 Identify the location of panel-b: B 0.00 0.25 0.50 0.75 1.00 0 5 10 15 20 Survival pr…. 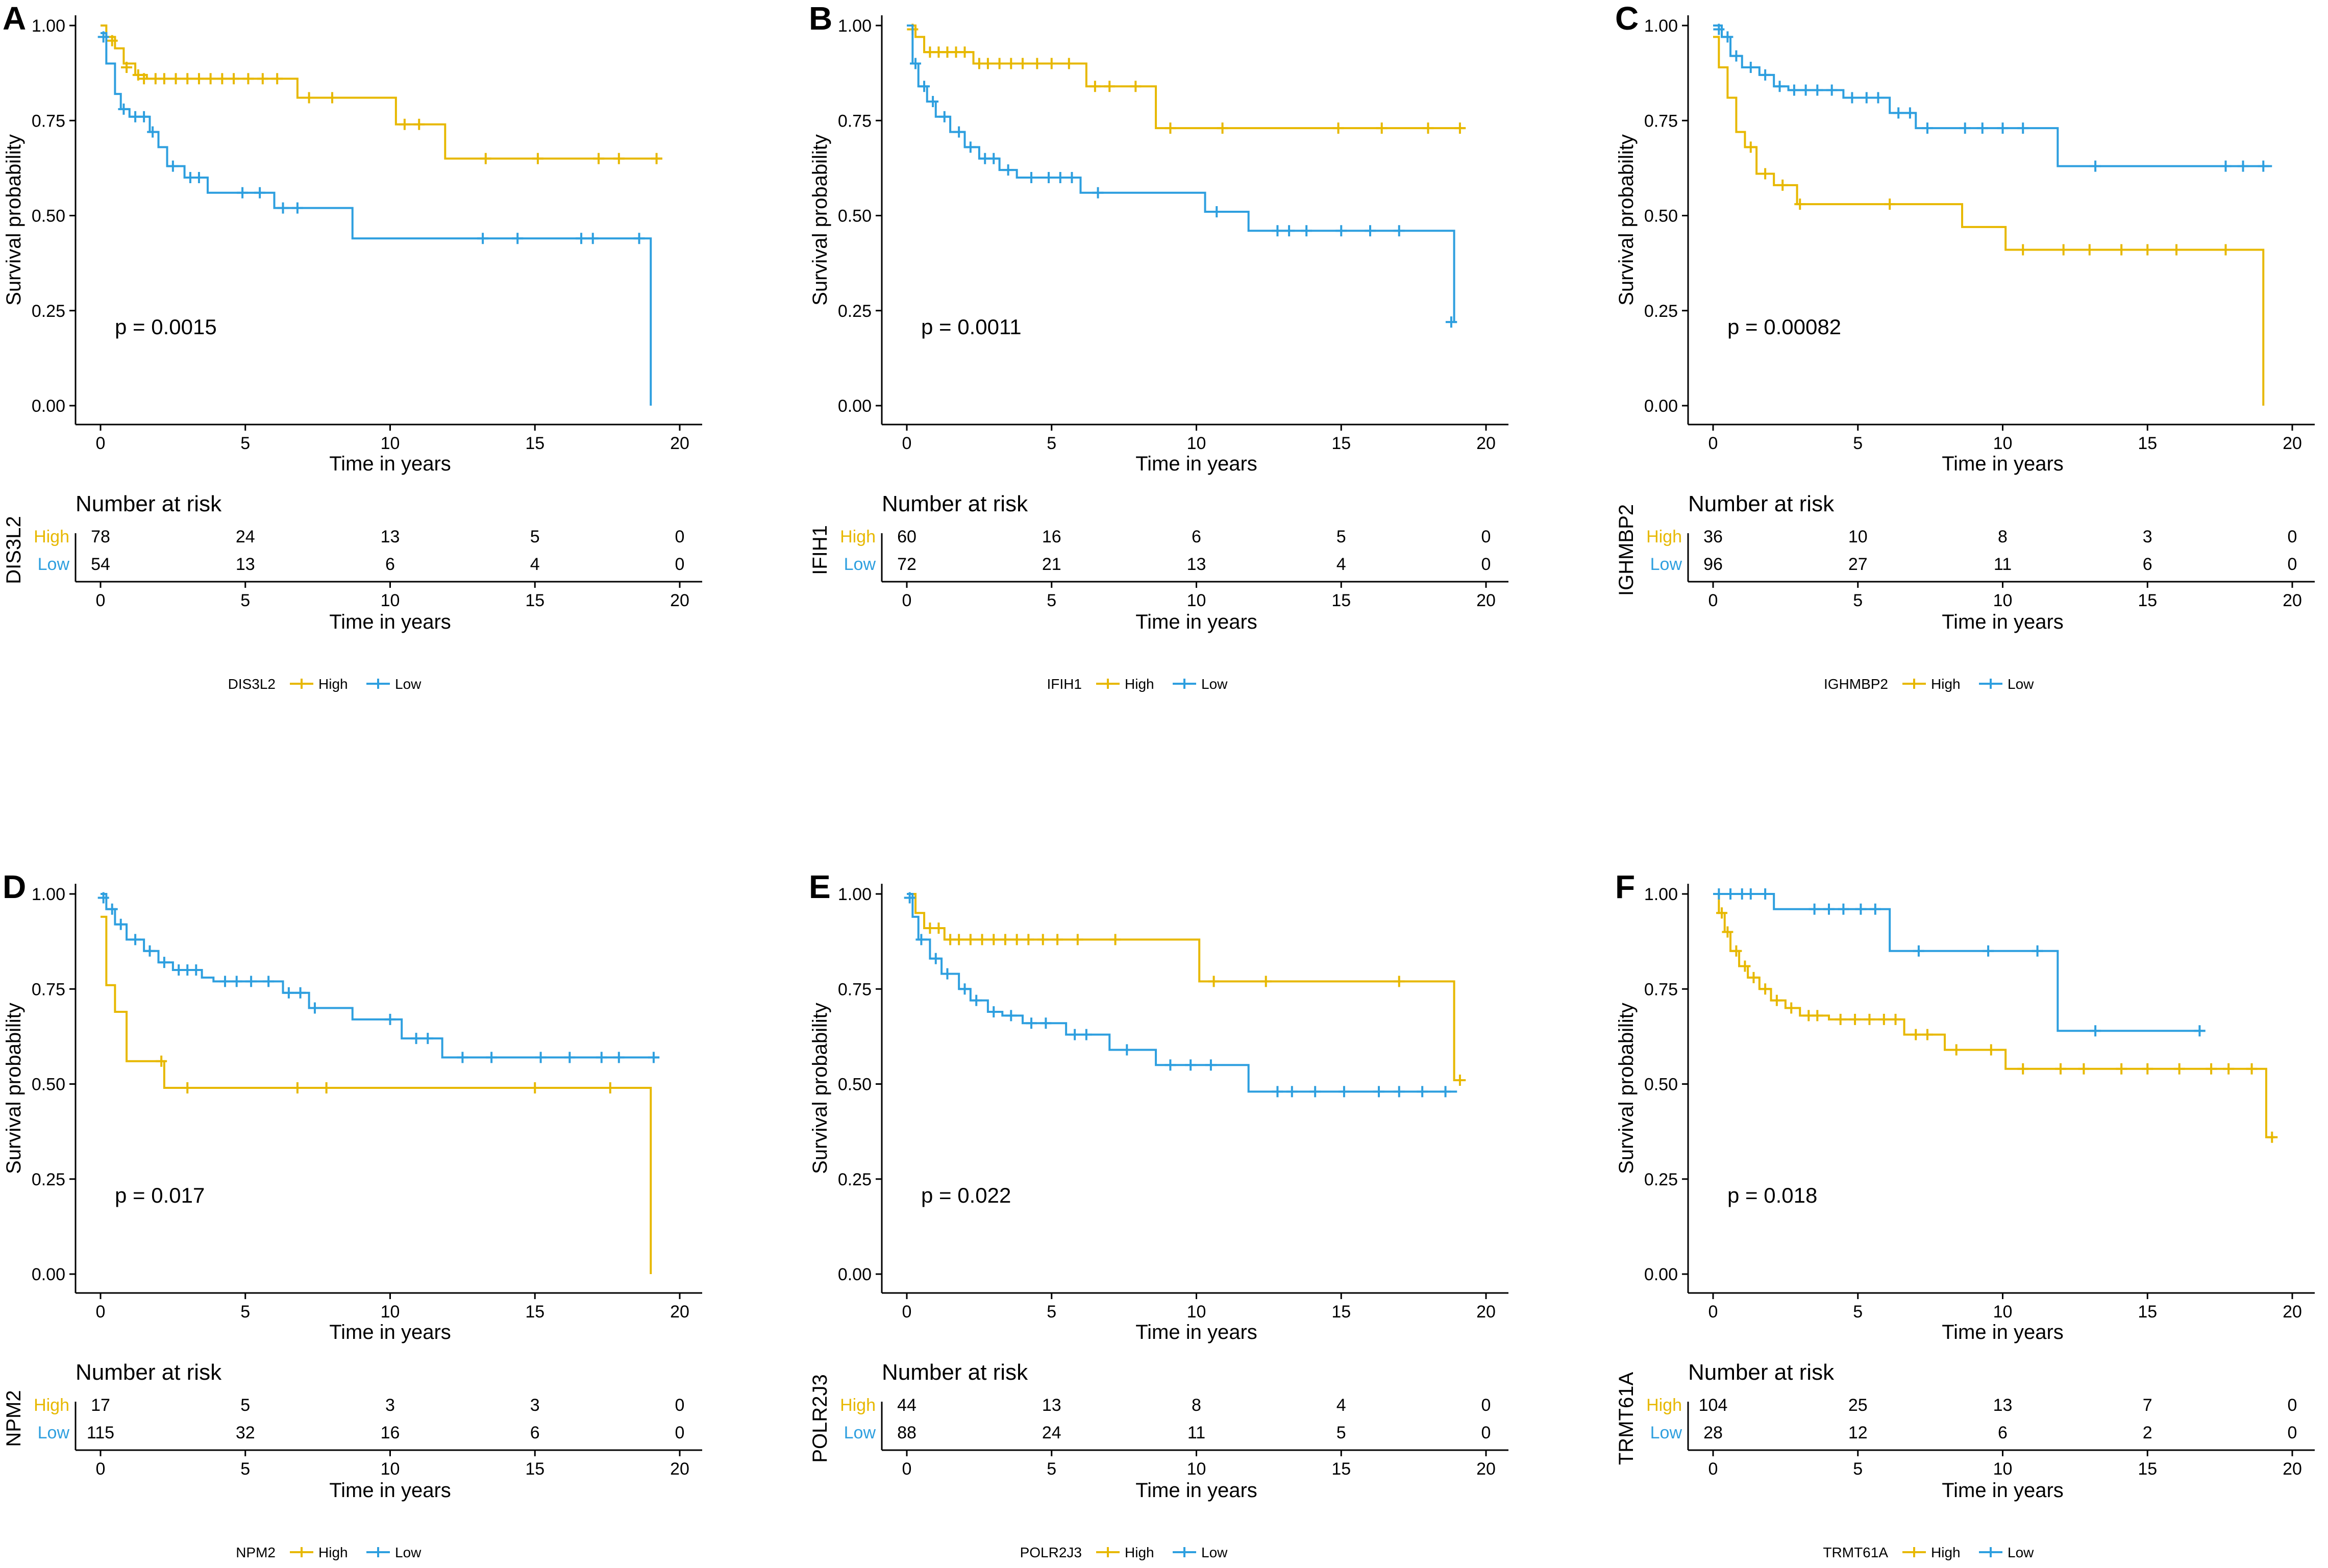
(1158, 346).